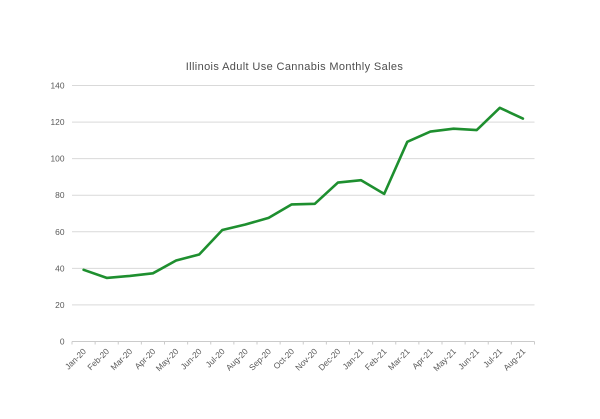  What do you see at coordinates (60, 232) in the screenshot?
I see `svg-text: 60` at bounding box center [60, 232].